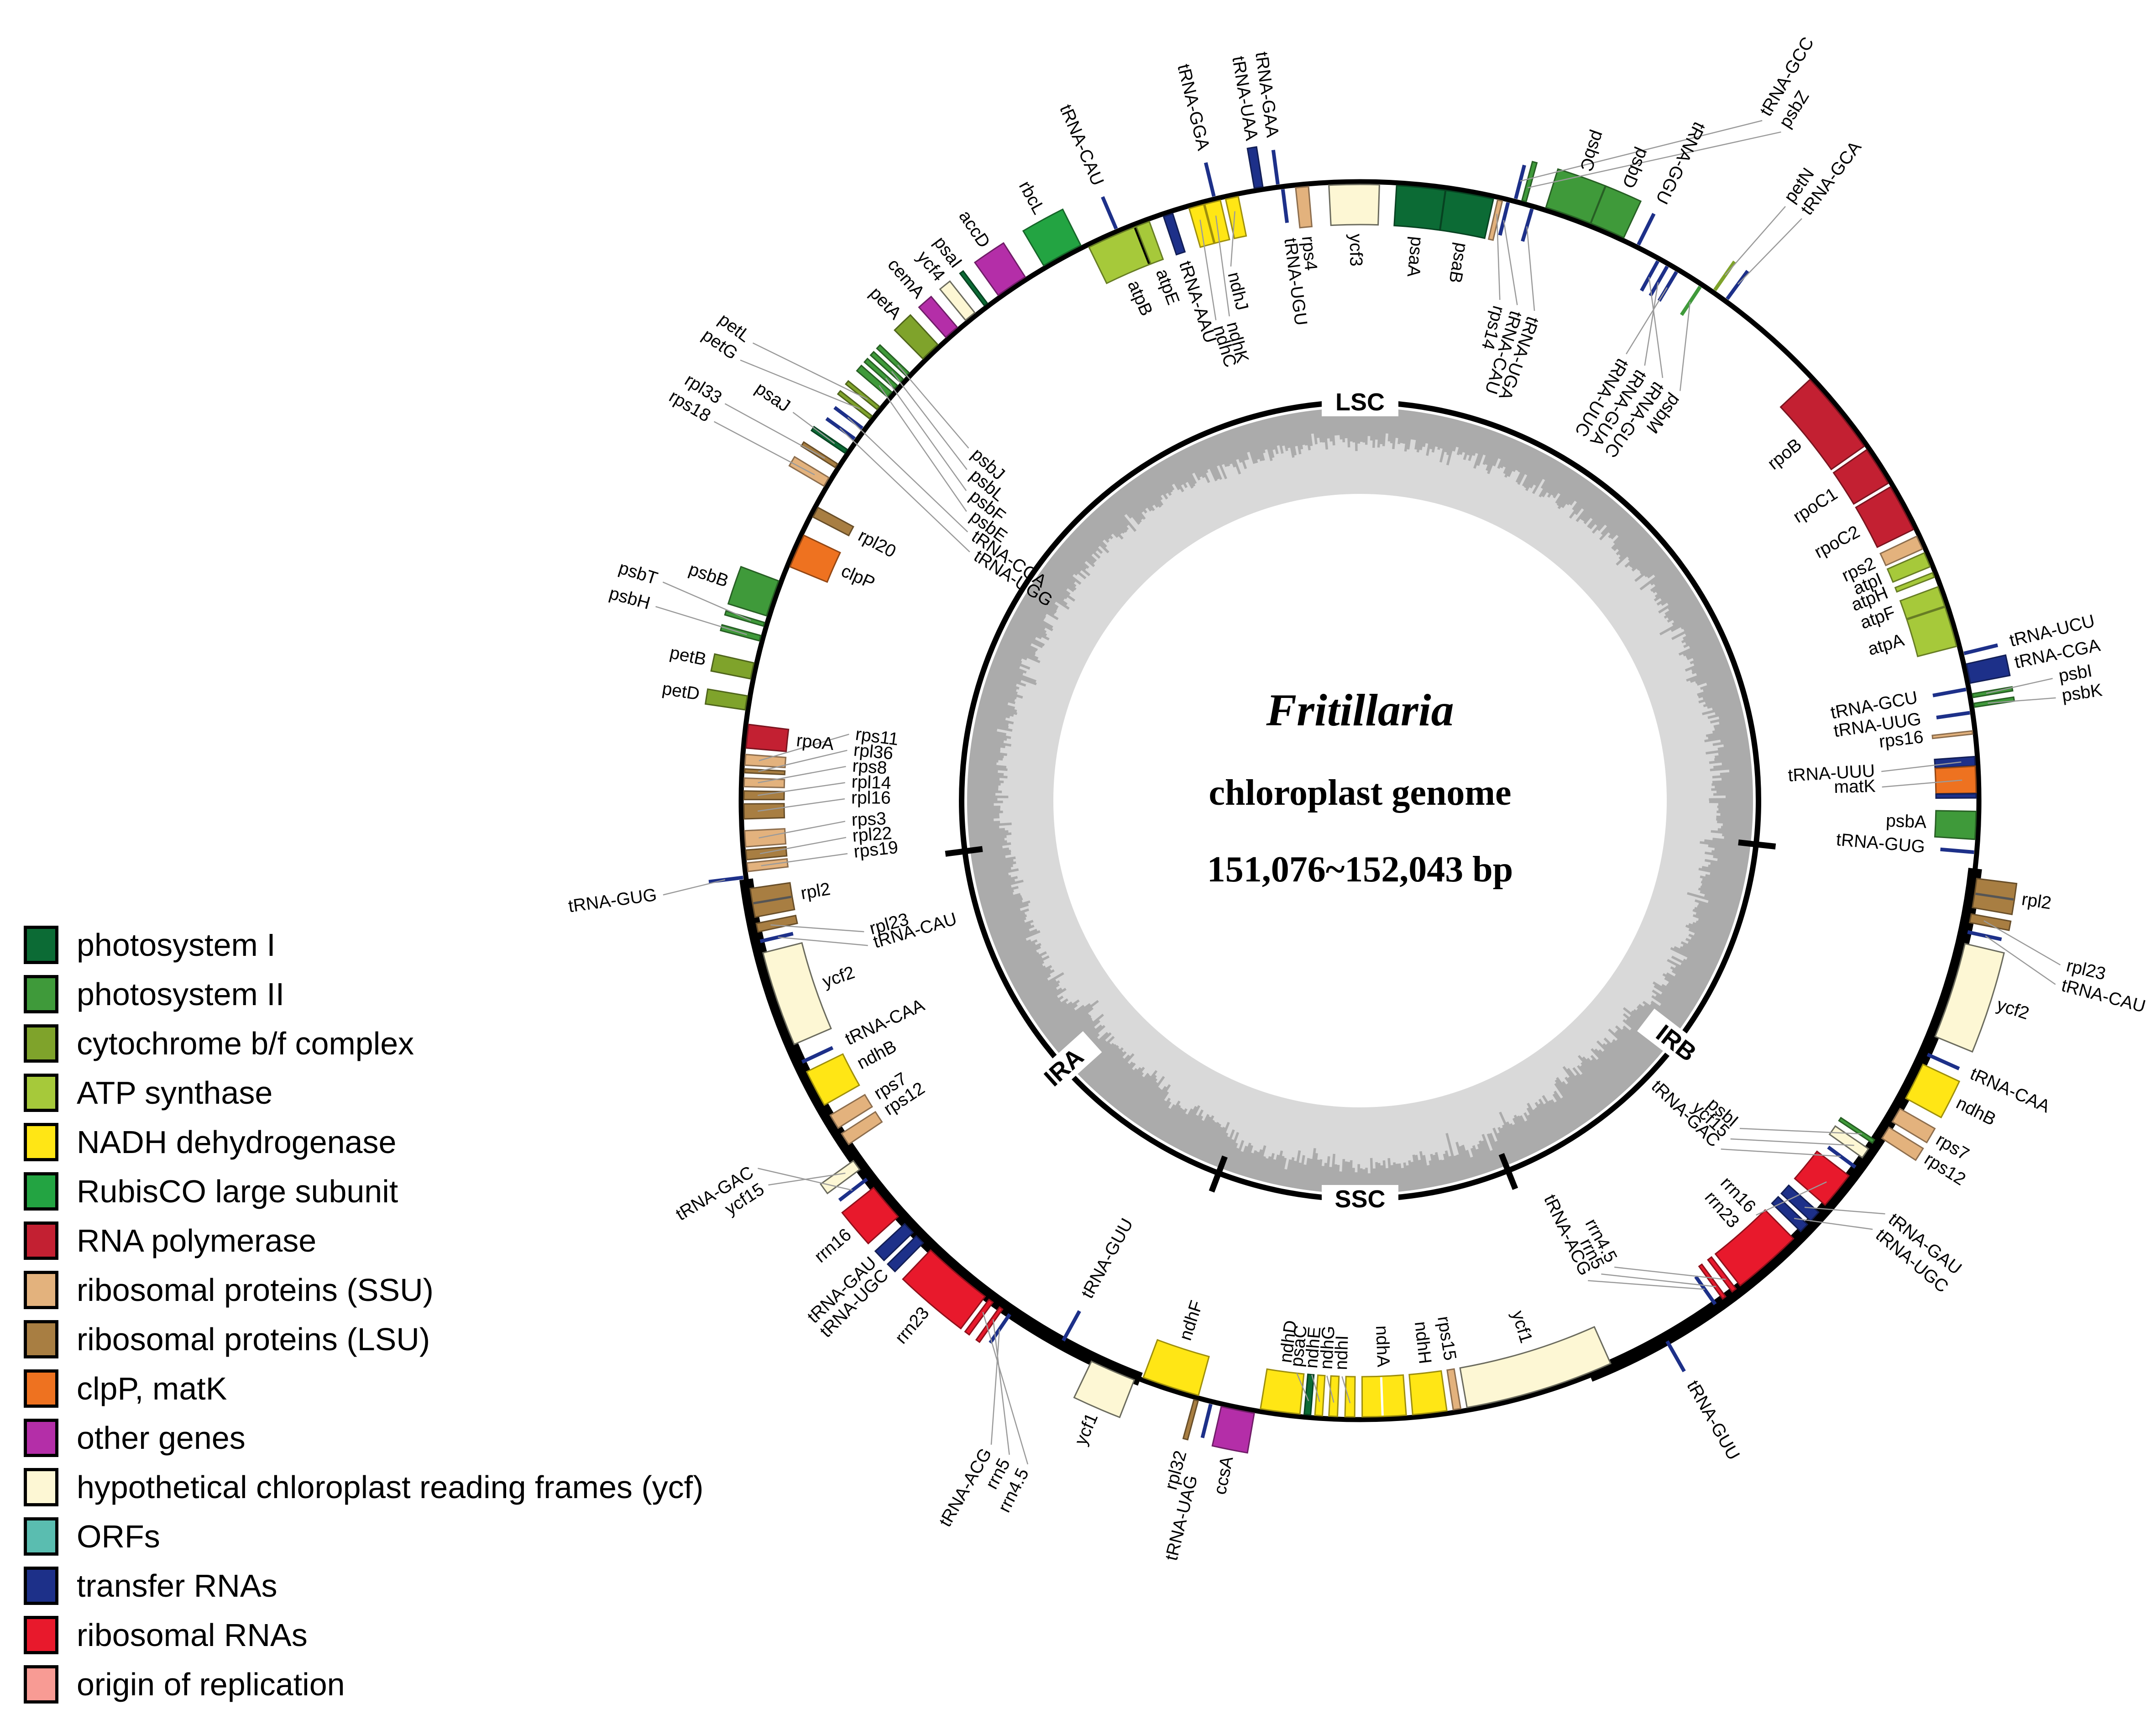 The image size is (2156, 1709). Describe the element at coordinates (766, 838) in the screenshot. I see `gene-box-rps3` at that location.